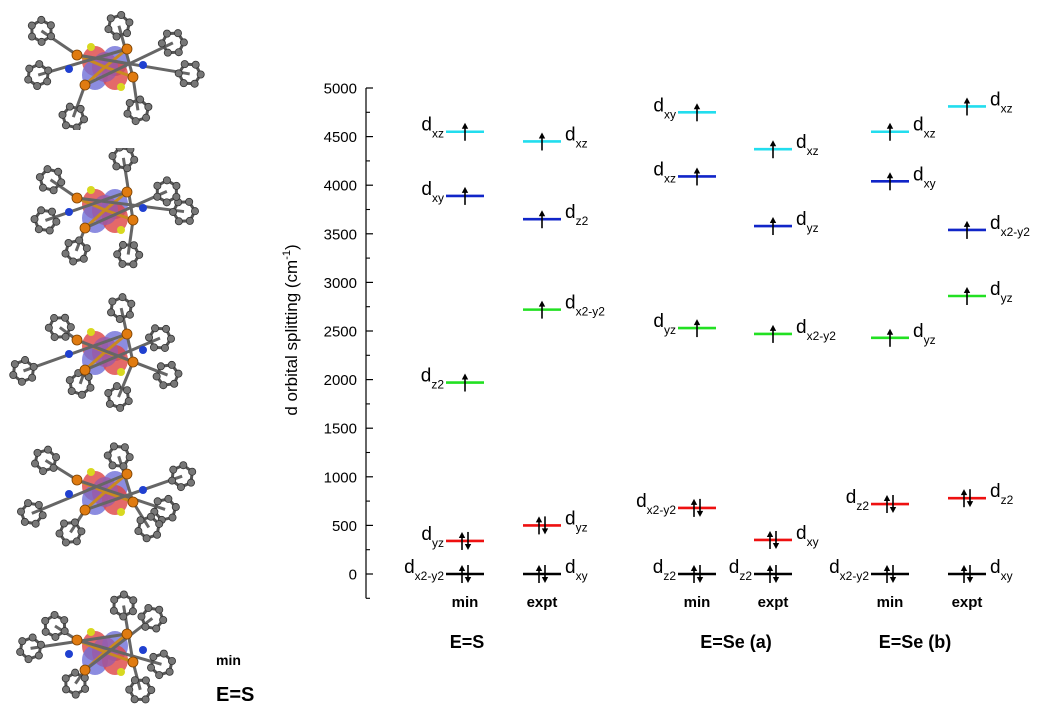  I want to click on nitrogen-atom, so click(69, 494).